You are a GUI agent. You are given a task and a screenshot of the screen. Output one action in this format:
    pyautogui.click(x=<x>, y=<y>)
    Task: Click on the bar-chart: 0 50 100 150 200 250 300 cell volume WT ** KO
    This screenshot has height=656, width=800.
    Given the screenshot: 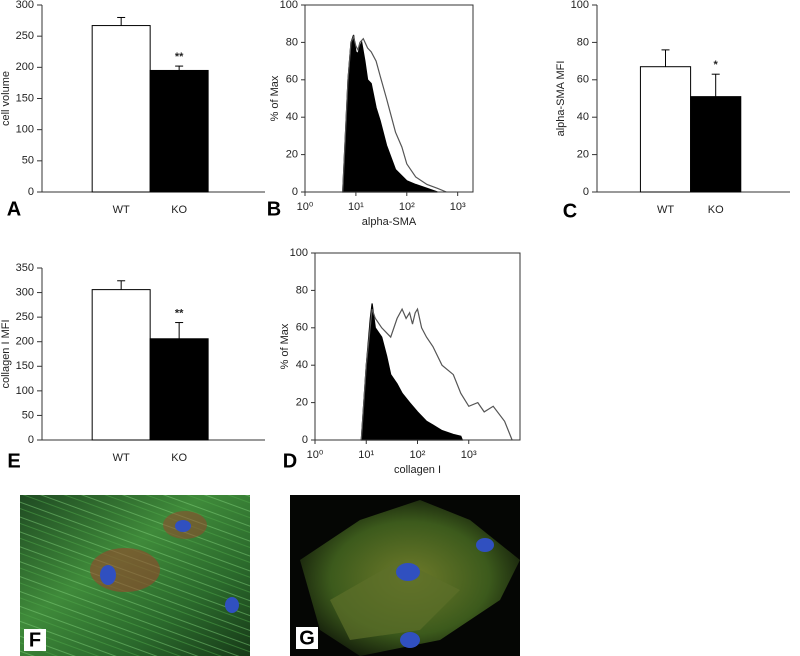 What is the action you would take?
    pyautogui.click(x=132, y=108)
    